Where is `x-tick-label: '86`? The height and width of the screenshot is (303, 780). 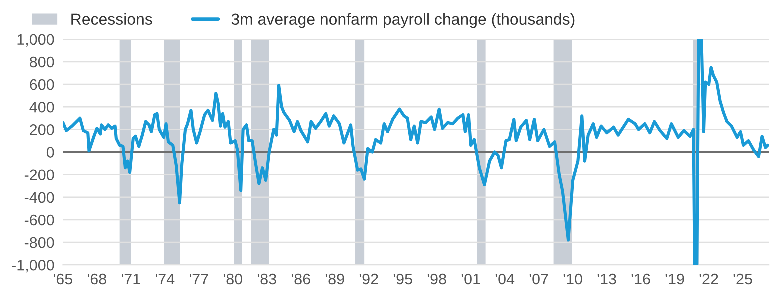 x-tick-label: '86 is located at coordinates (301, 279).